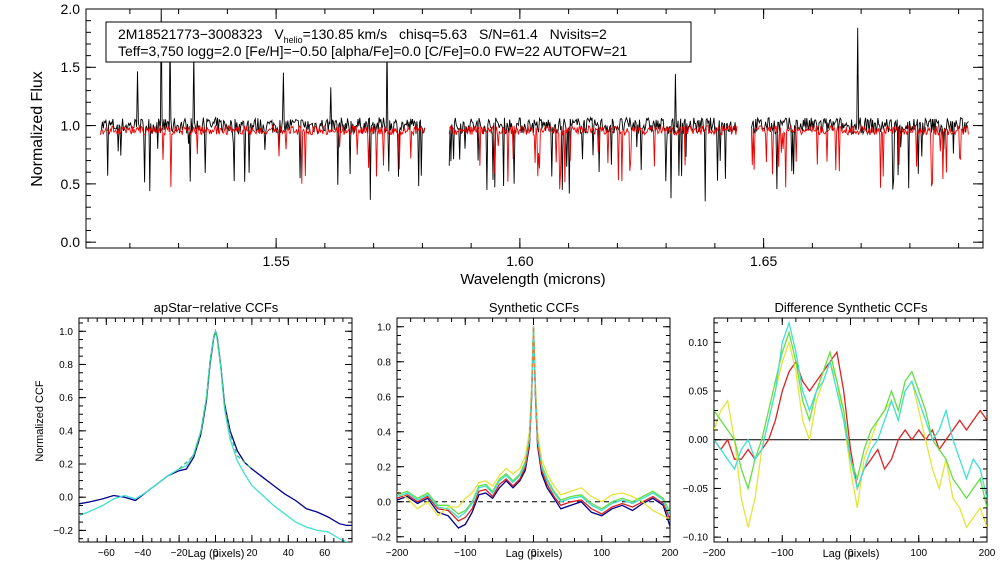  I want to click on spectrum-y-axis-label: Normalized Flux, so click(37, 129).